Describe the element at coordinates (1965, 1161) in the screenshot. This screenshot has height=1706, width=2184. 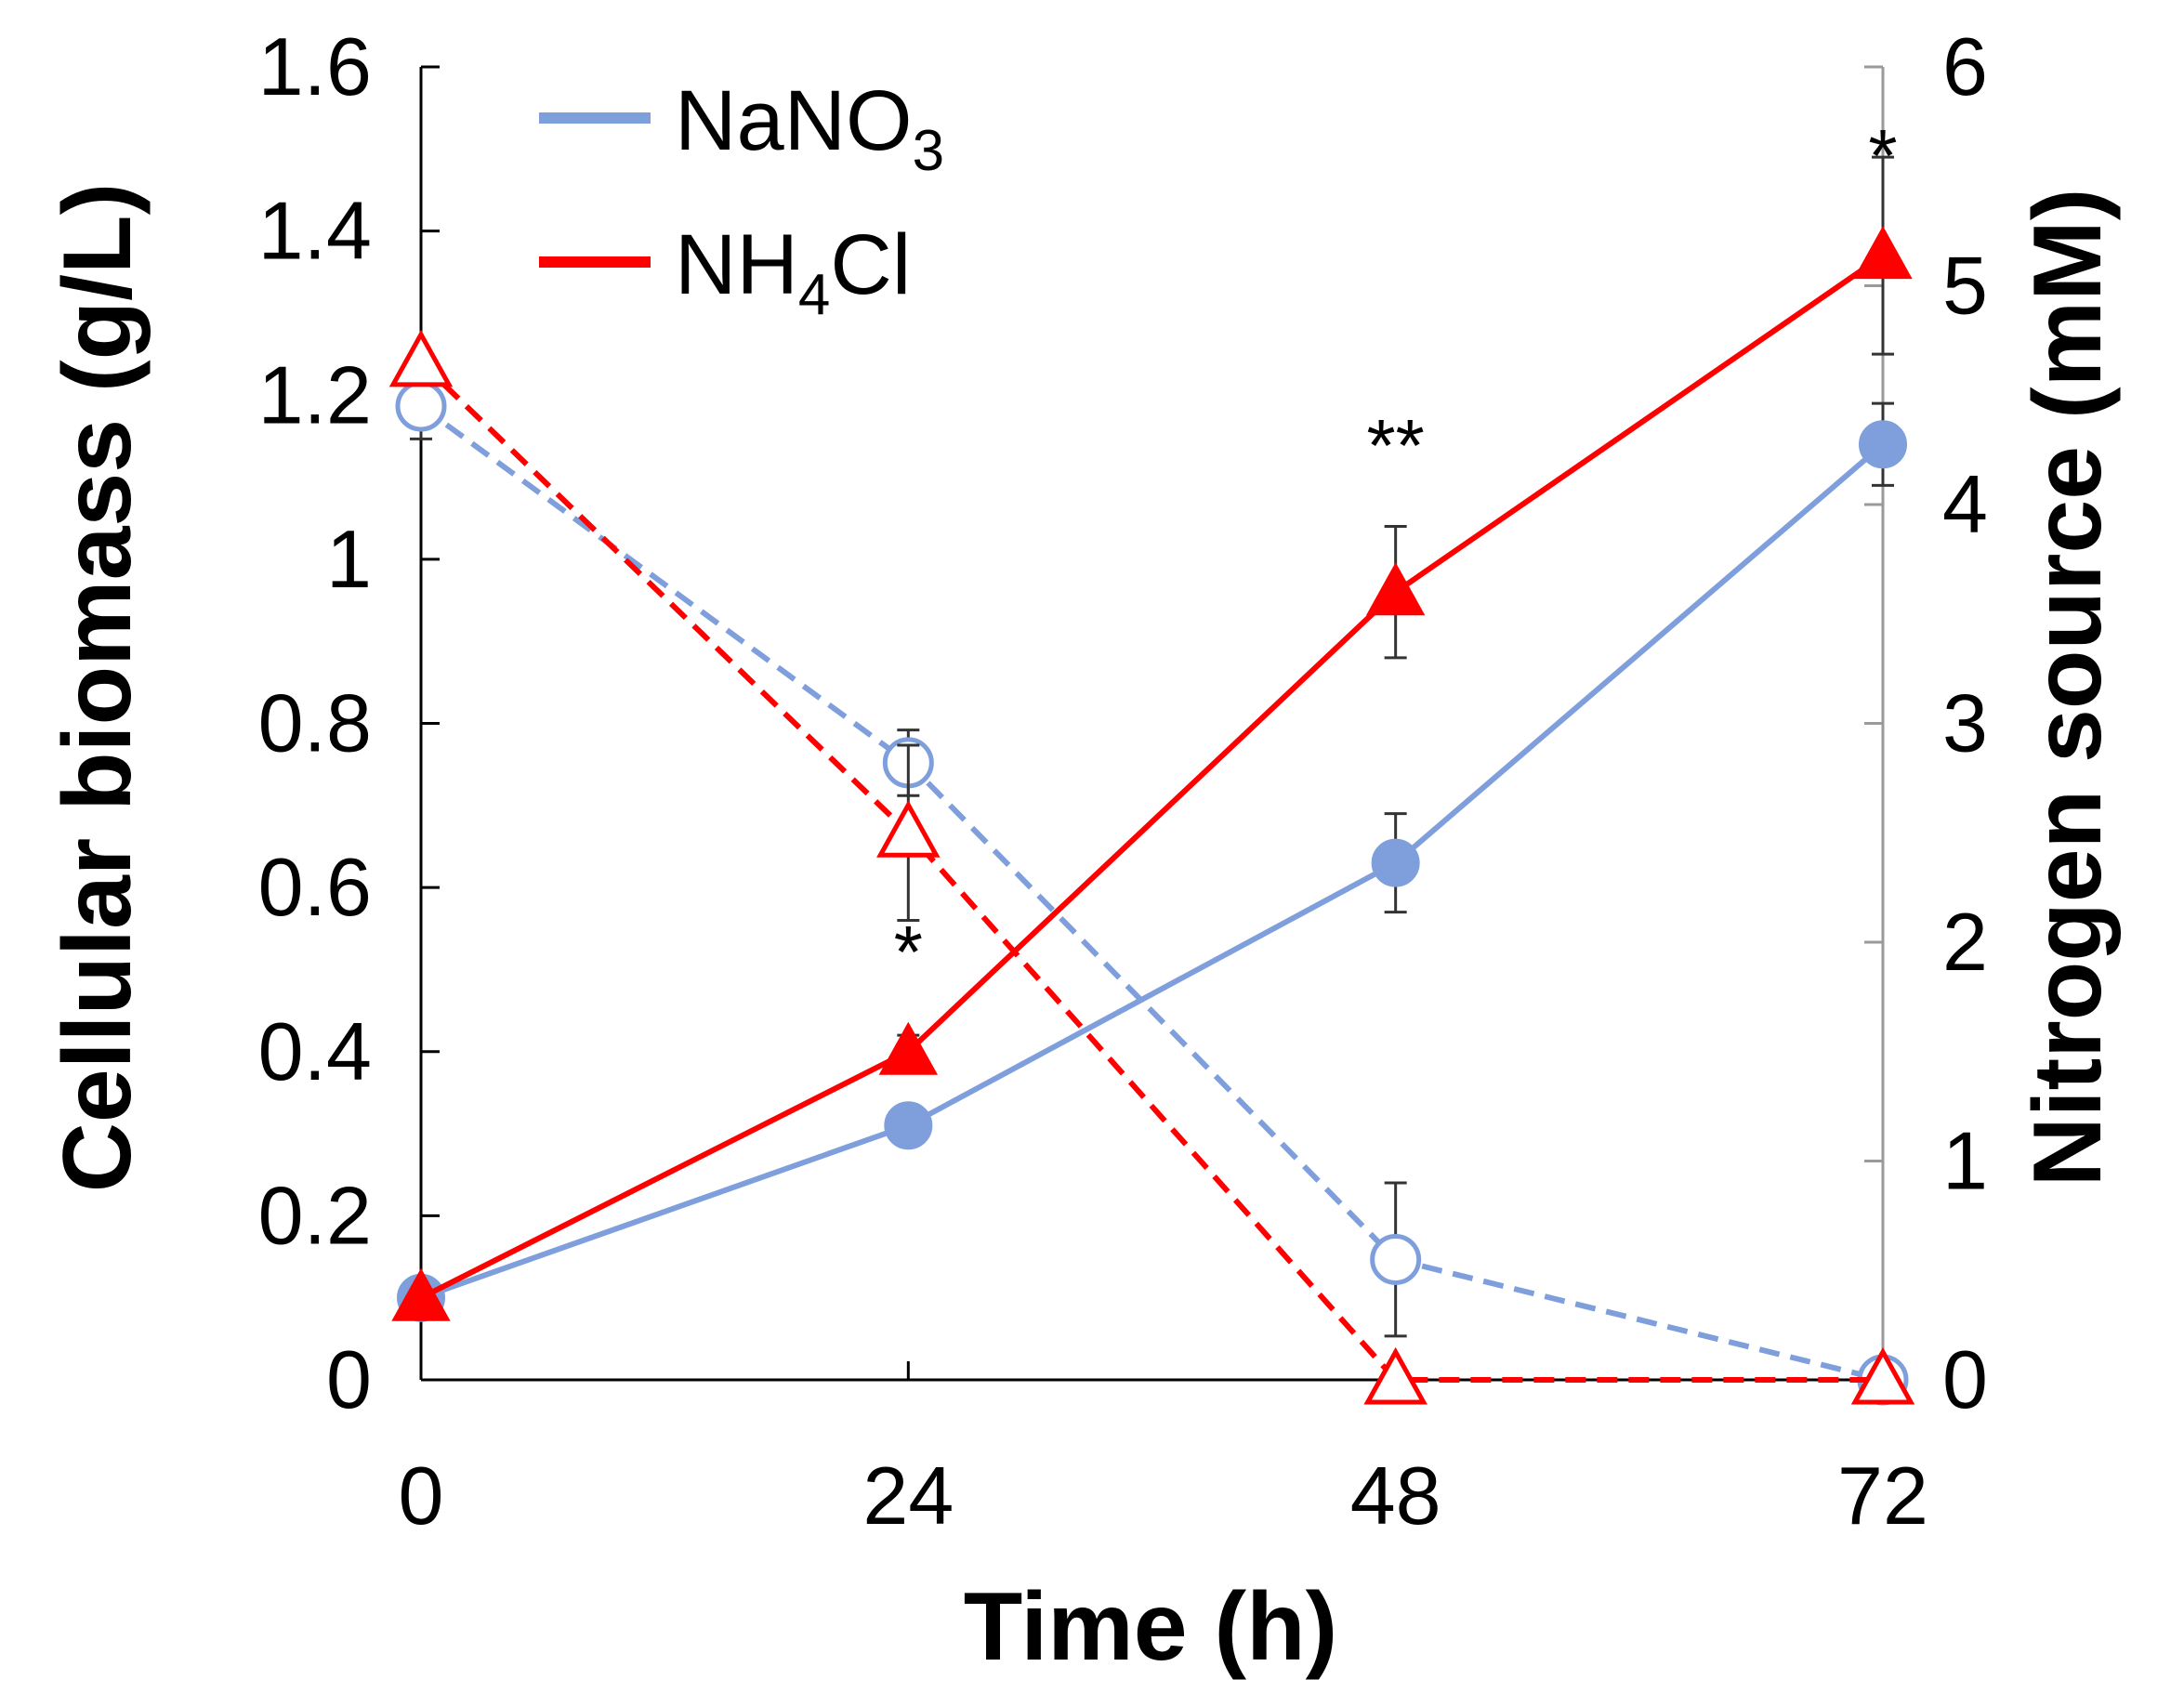
I see `y-right-tick-label: 1` at that location.